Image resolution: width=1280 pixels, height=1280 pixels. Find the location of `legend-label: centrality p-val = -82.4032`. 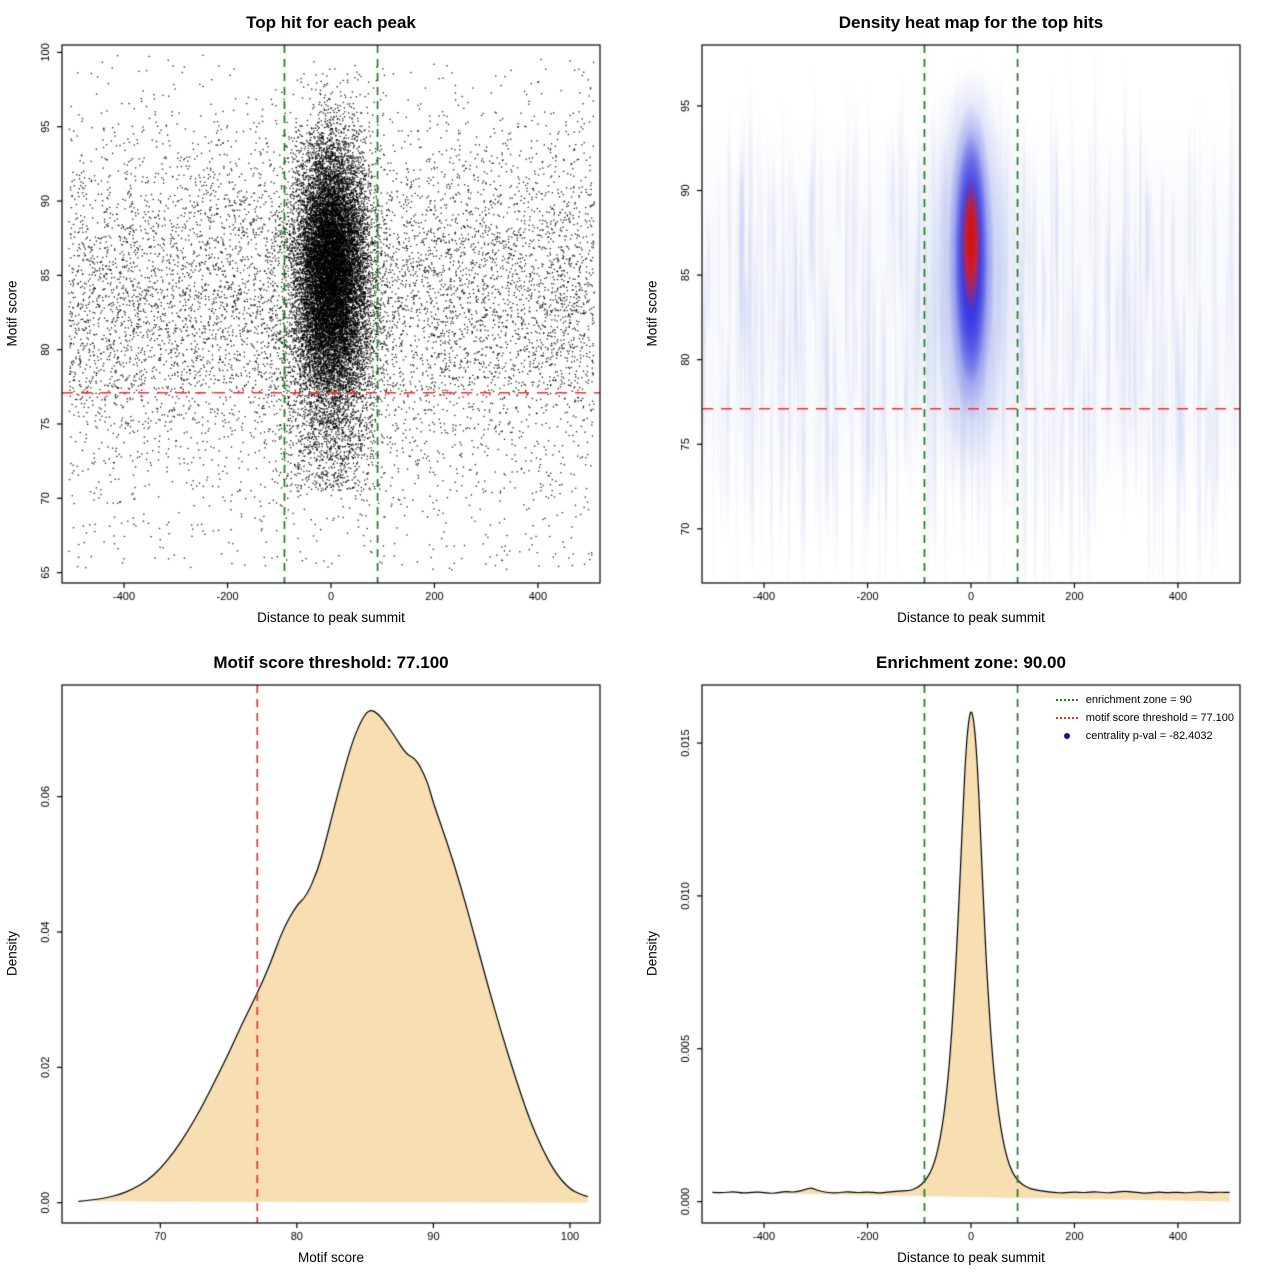

legend-label: centrality p-val = -82.4032 is located at coordinates (1149, 736).